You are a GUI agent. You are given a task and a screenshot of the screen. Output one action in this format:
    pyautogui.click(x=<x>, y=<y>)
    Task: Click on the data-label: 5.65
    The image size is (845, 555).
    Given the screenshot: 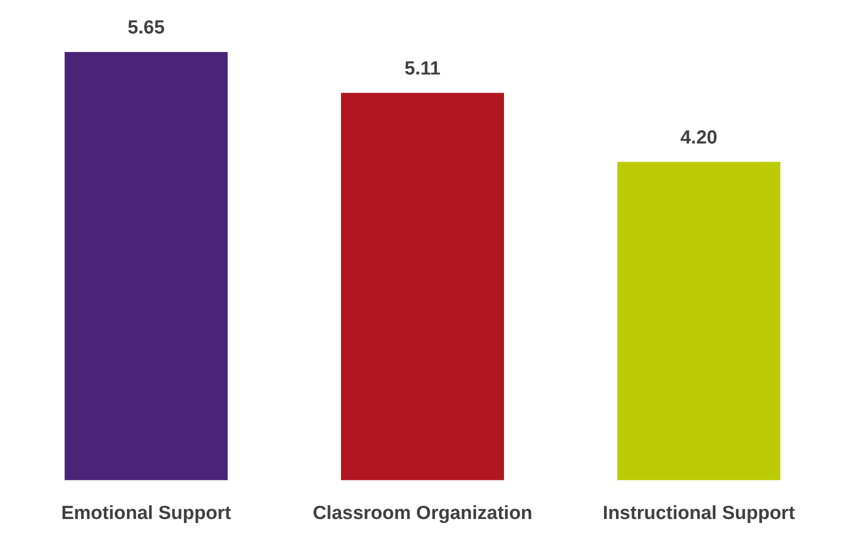 What is the action you would take?
    pyautogui.click(x=147, y=28)
    